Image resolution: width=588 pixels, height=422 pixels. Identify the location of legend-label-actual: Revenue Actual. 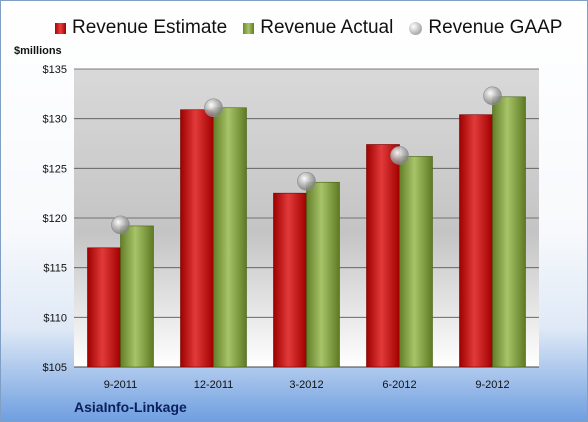
(327, 27).